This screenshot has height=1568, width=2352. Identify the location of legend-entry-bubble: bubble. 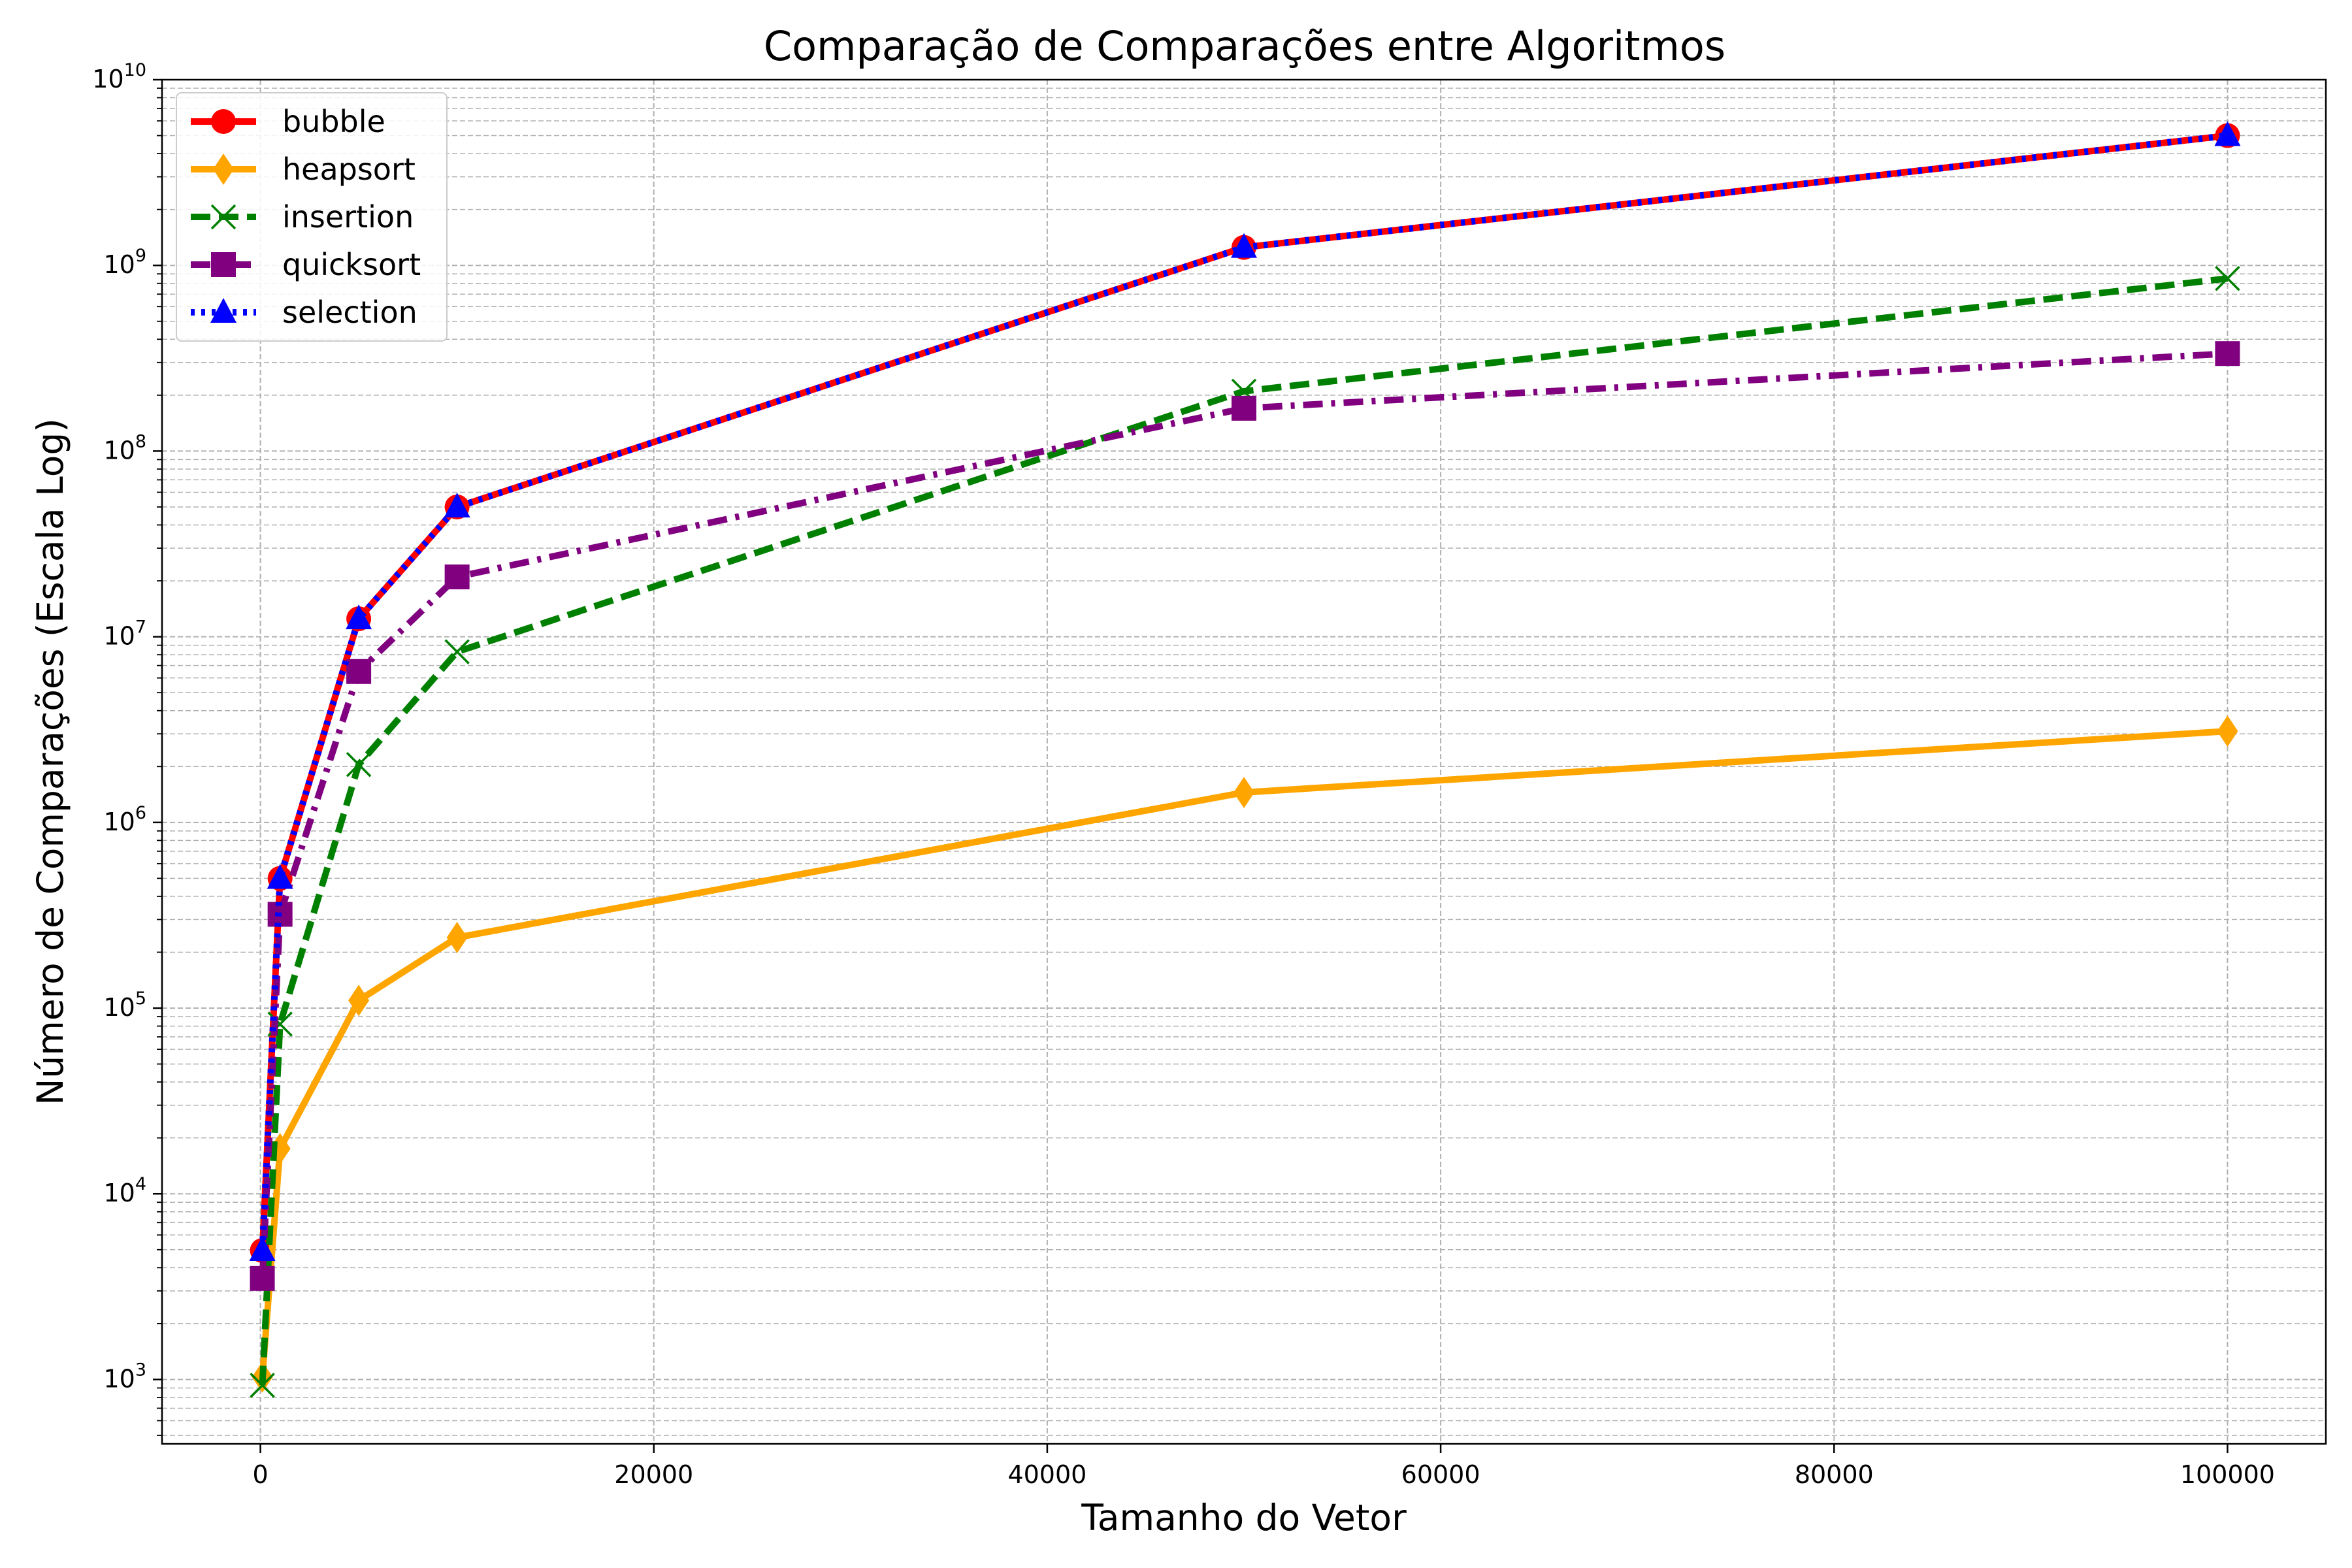
(288, 121).